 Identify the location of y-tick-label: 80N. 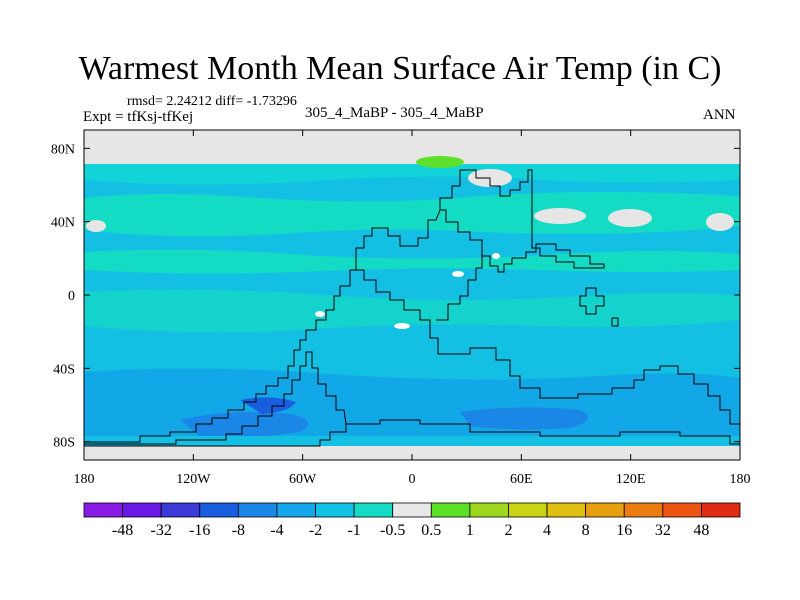
(63, 149).